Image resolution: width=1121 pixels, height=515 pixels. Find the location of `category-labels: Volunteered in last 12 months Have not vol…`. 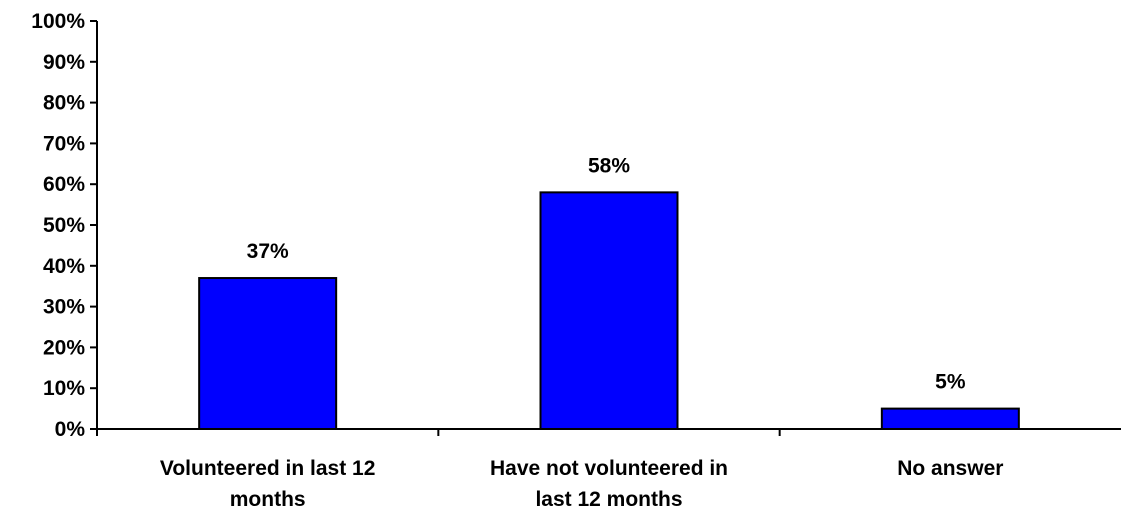

category-labels: Volunteered in last 12 months Have not vol… is located at coordinates (582, 484).